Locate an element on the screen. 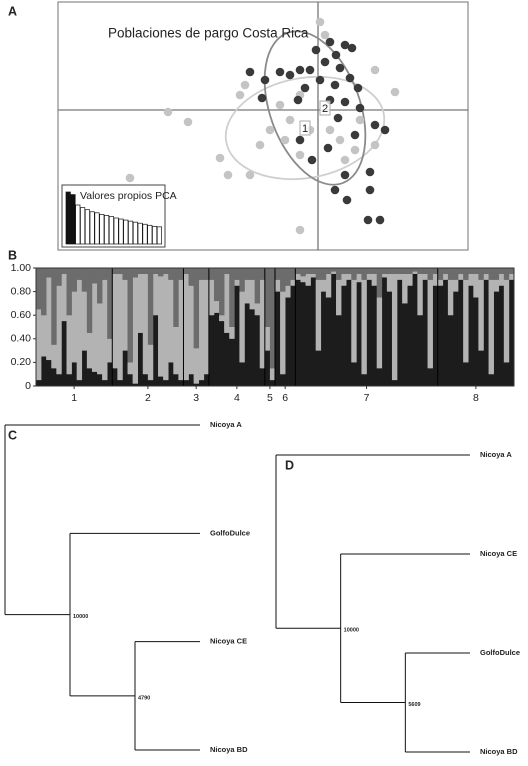  leaf-label: GolfoDulce is located at coordinates (230, 532).